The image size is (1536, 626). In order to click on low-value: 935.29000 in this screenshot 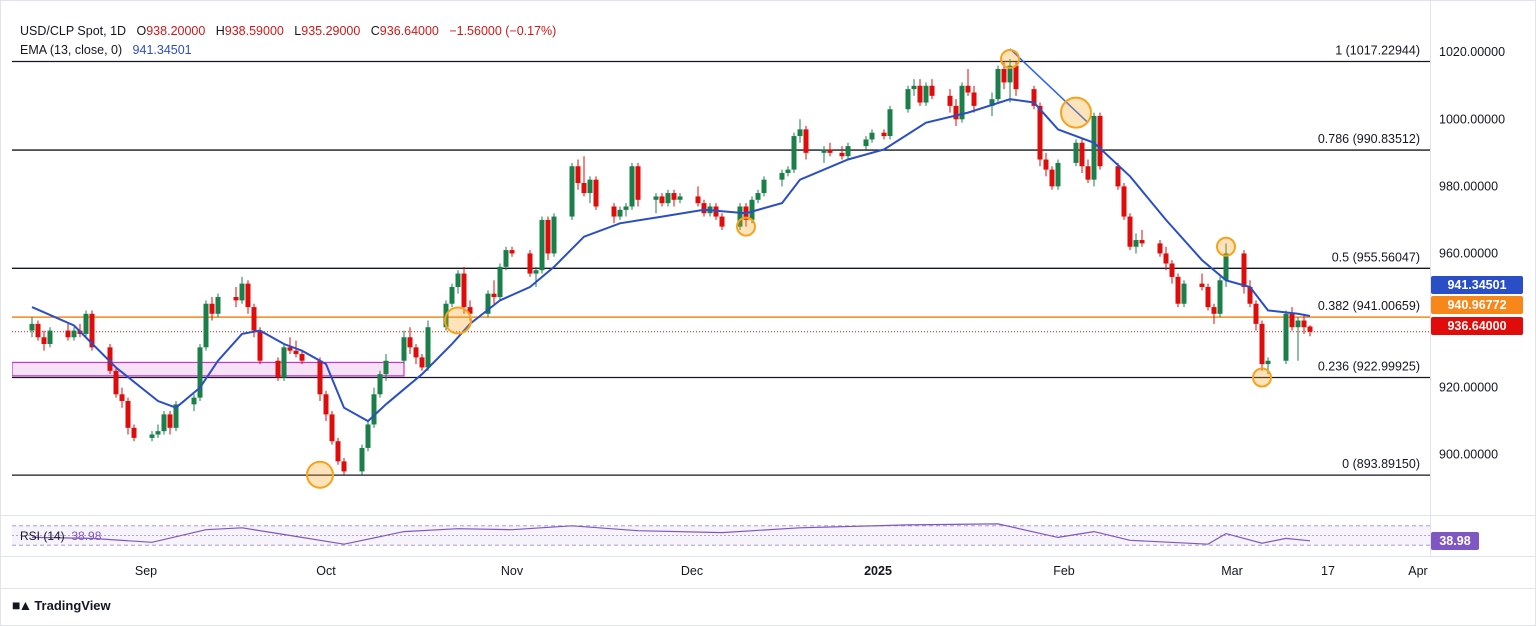, I will do `click(331, 31)`.